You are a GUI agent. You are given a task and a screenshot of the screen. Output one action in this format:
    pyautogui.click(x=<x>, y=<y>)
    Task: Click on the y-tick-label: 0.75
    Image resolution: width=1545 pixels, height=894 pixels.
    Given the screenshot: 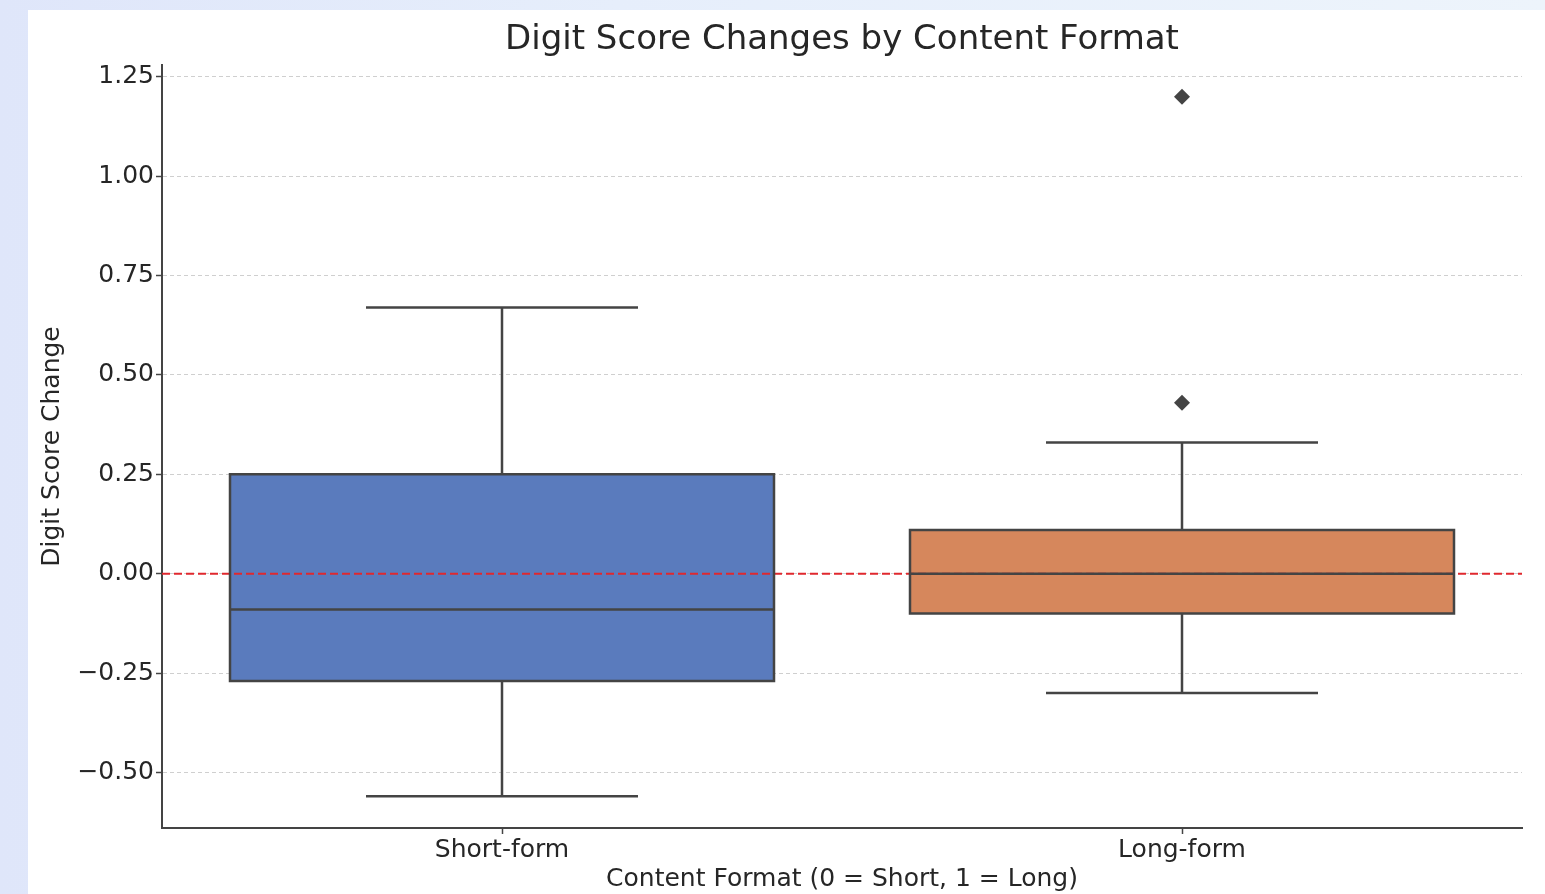 What is the action you would take?
    pyautogui.click(x=126, y=274)
    